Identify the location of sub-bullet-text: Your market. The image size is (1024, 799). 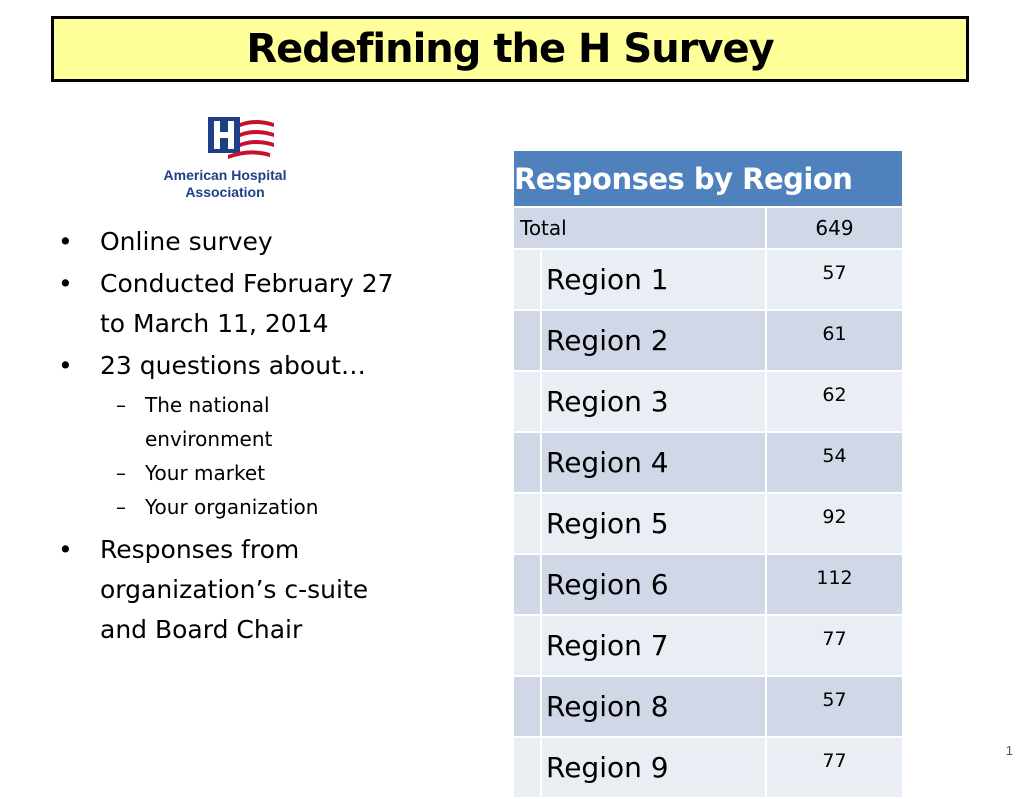
(205, 473).